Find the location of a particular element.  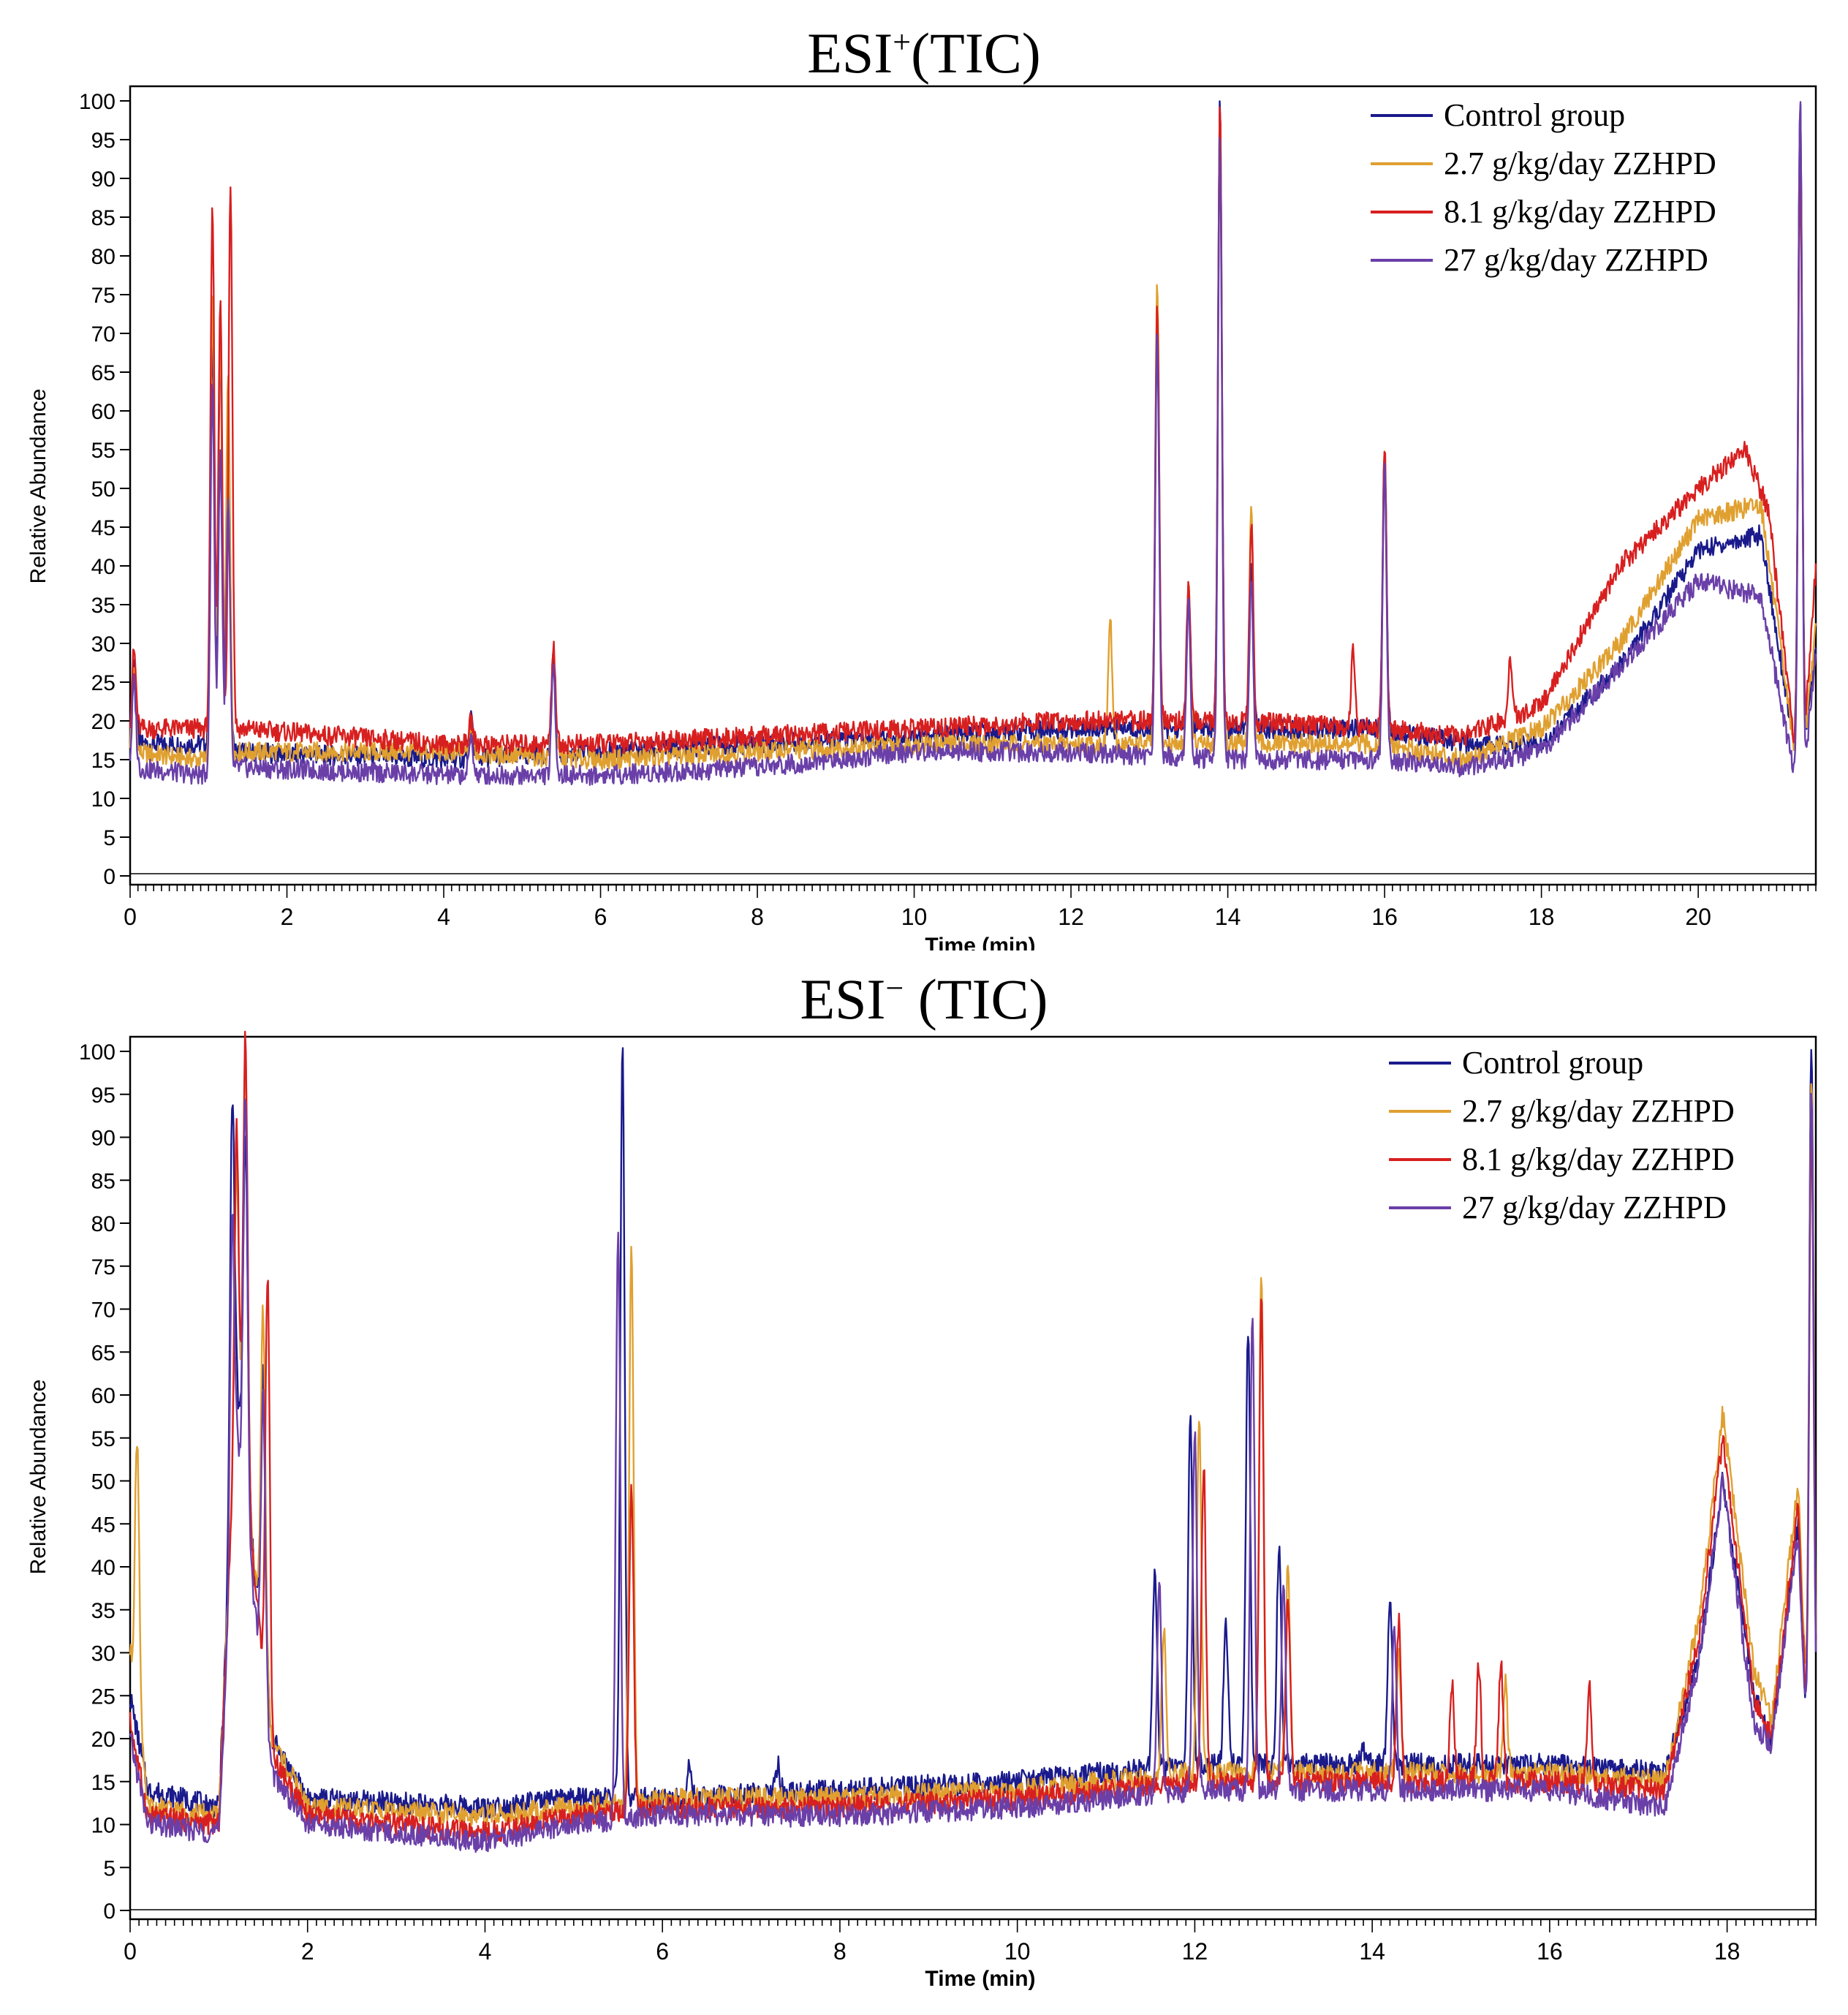

bottom-chart-title: ESI− (TIC) is located at coordinates (924, 999).